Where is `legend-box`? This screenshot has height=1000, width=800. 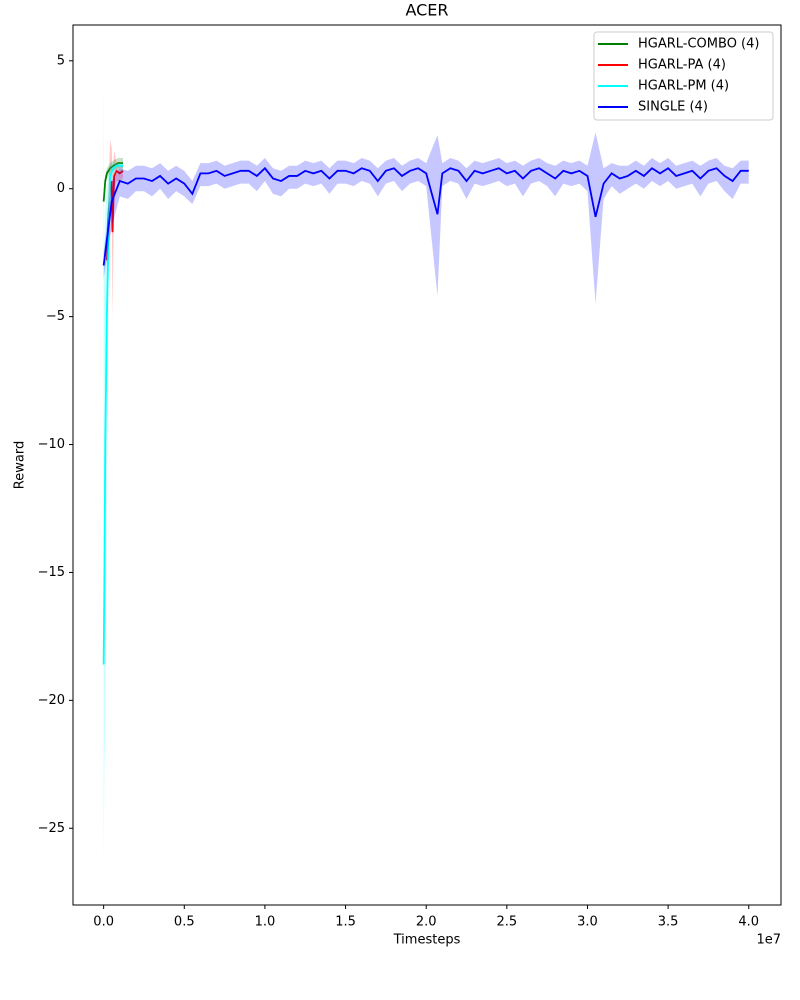
legend-box is located at coordinates (683, 76).